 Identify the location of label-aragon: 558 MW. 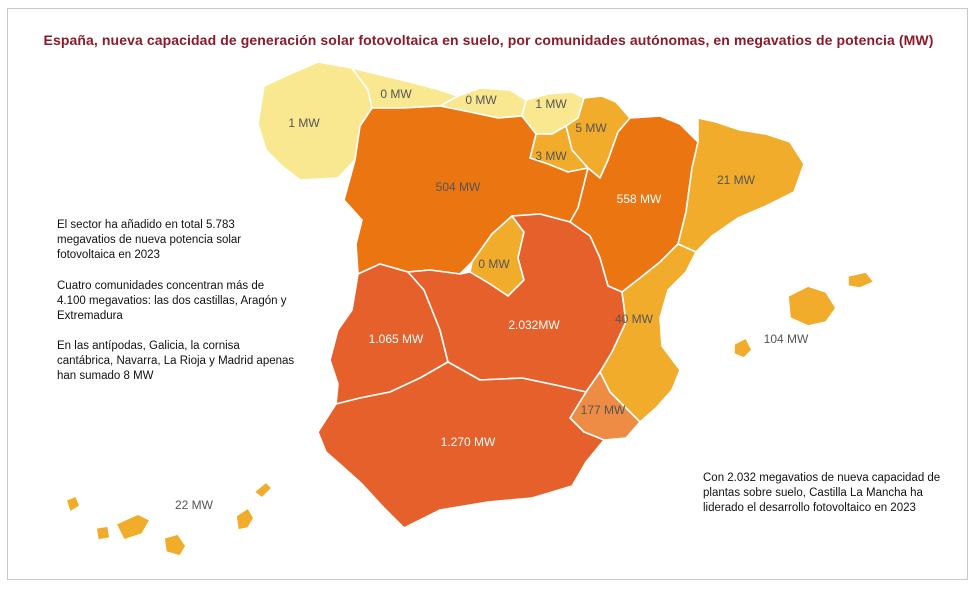
(639, 199).